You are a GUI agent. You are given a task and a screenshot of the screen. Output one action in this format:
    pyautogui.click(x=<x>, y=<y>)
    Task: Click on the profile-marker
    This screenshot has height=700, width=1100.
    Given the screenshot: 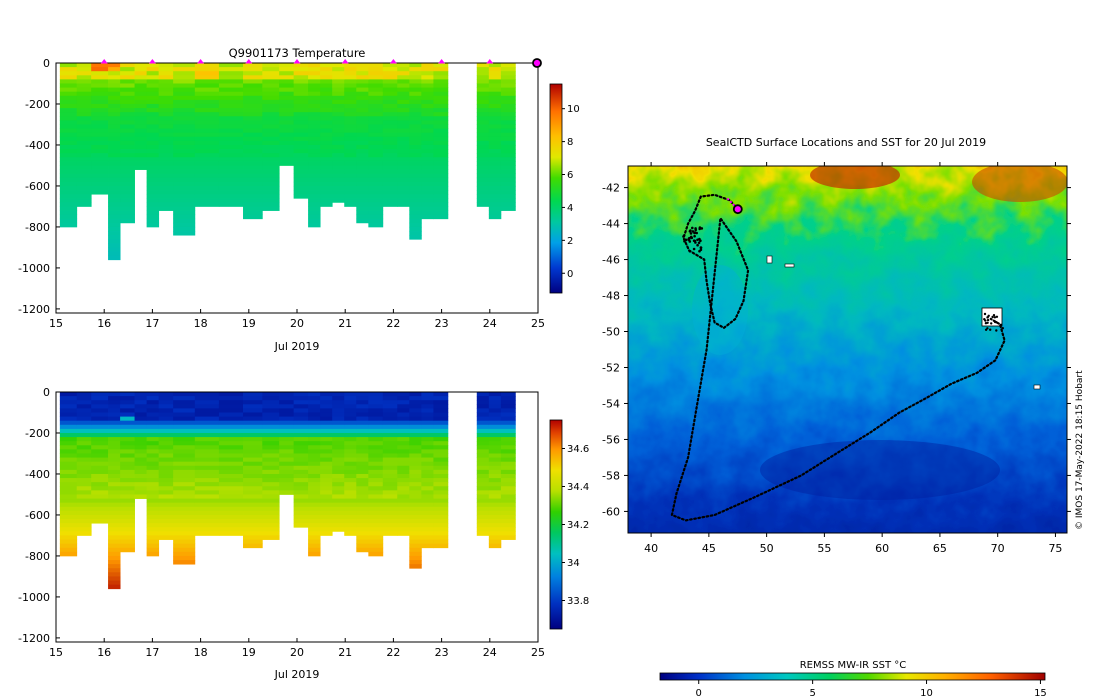 What is the action you would take?
    pyautogui.click(x=249, y=61)
    